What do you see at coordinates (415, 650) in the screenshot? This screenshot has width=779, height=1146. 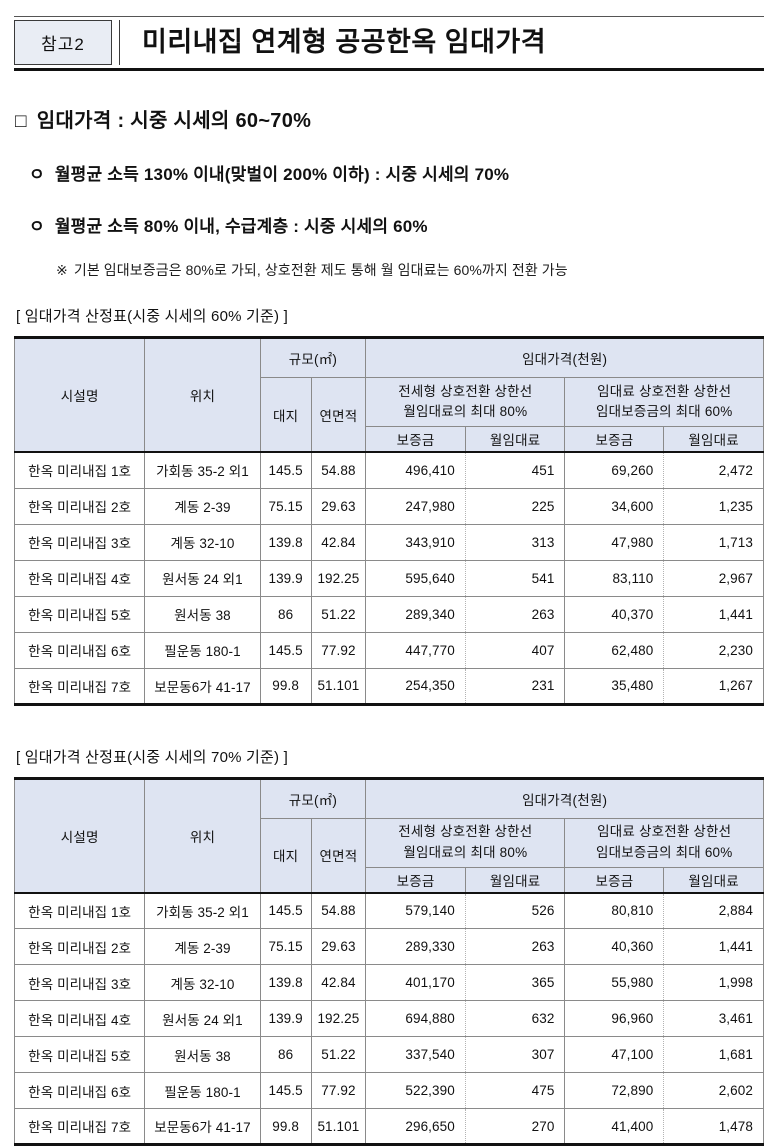 I see `jeonse-deposit-cell: 447,770` at bounding box center [415, 650].